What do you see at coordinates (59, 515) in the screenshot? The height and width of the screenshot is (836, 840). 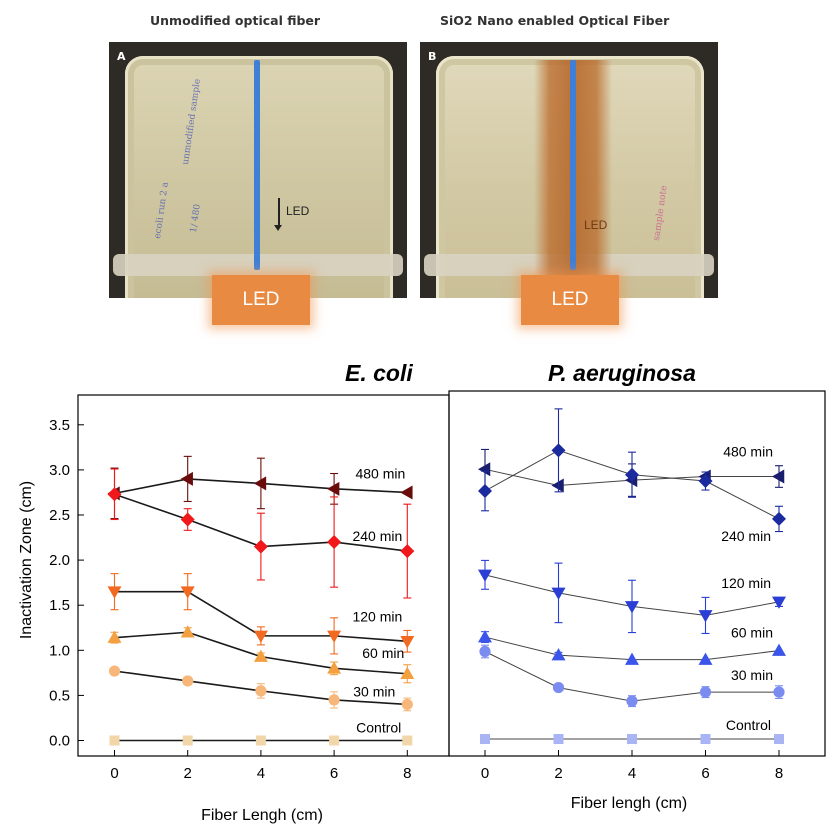 I see `y-tick-label: 2.5` at bounding box center [59, 515].